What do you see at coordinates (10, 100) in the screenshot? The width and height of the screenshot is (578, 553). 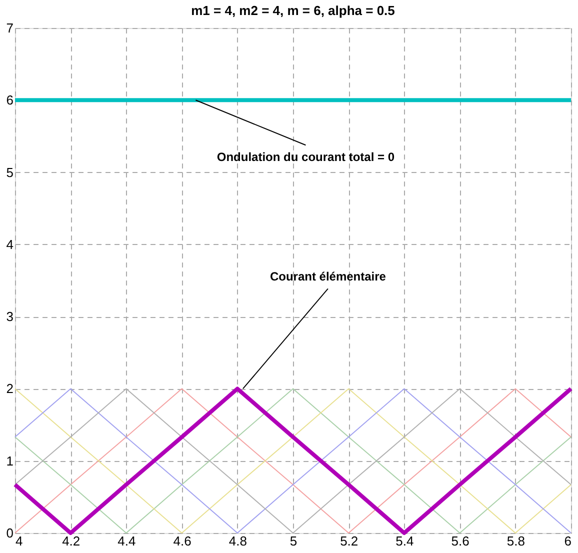 I see `y-tick-label: 6` at bounding box center [10, 100].